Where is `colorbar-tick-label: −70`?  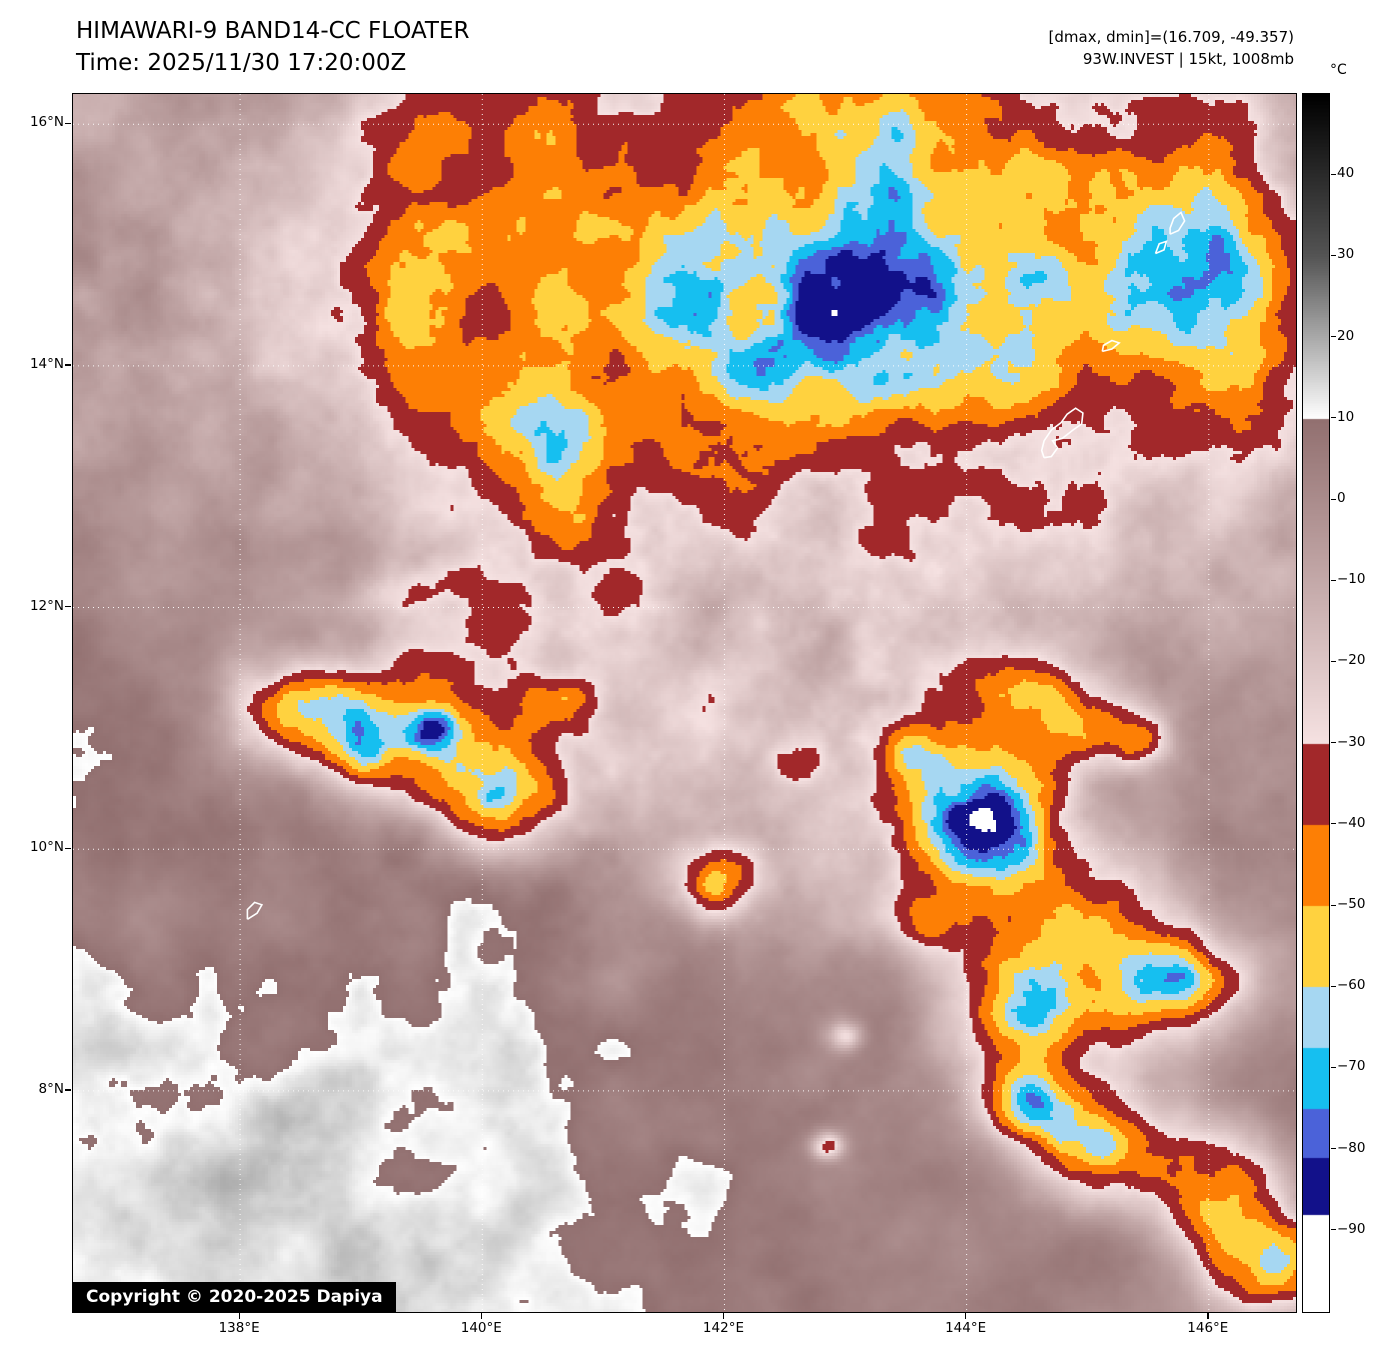 colorbar-tick-label: −70 is located at coordinates (1351, 1066).